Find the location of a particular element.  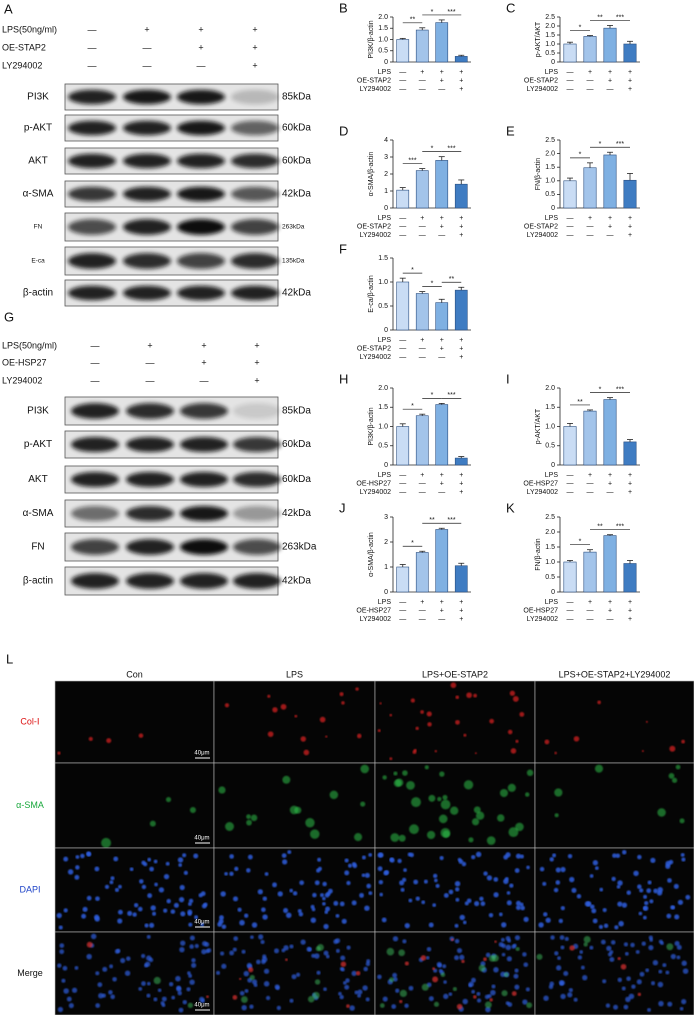

row-label: DAPI is located at coordinates (29, 889).